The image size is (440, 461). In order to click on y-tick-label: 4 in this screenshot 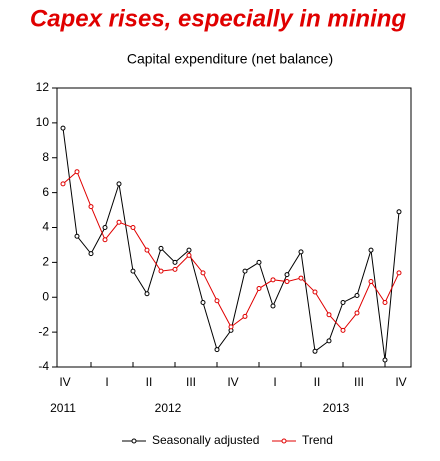, I will do `click(45, 227)`.